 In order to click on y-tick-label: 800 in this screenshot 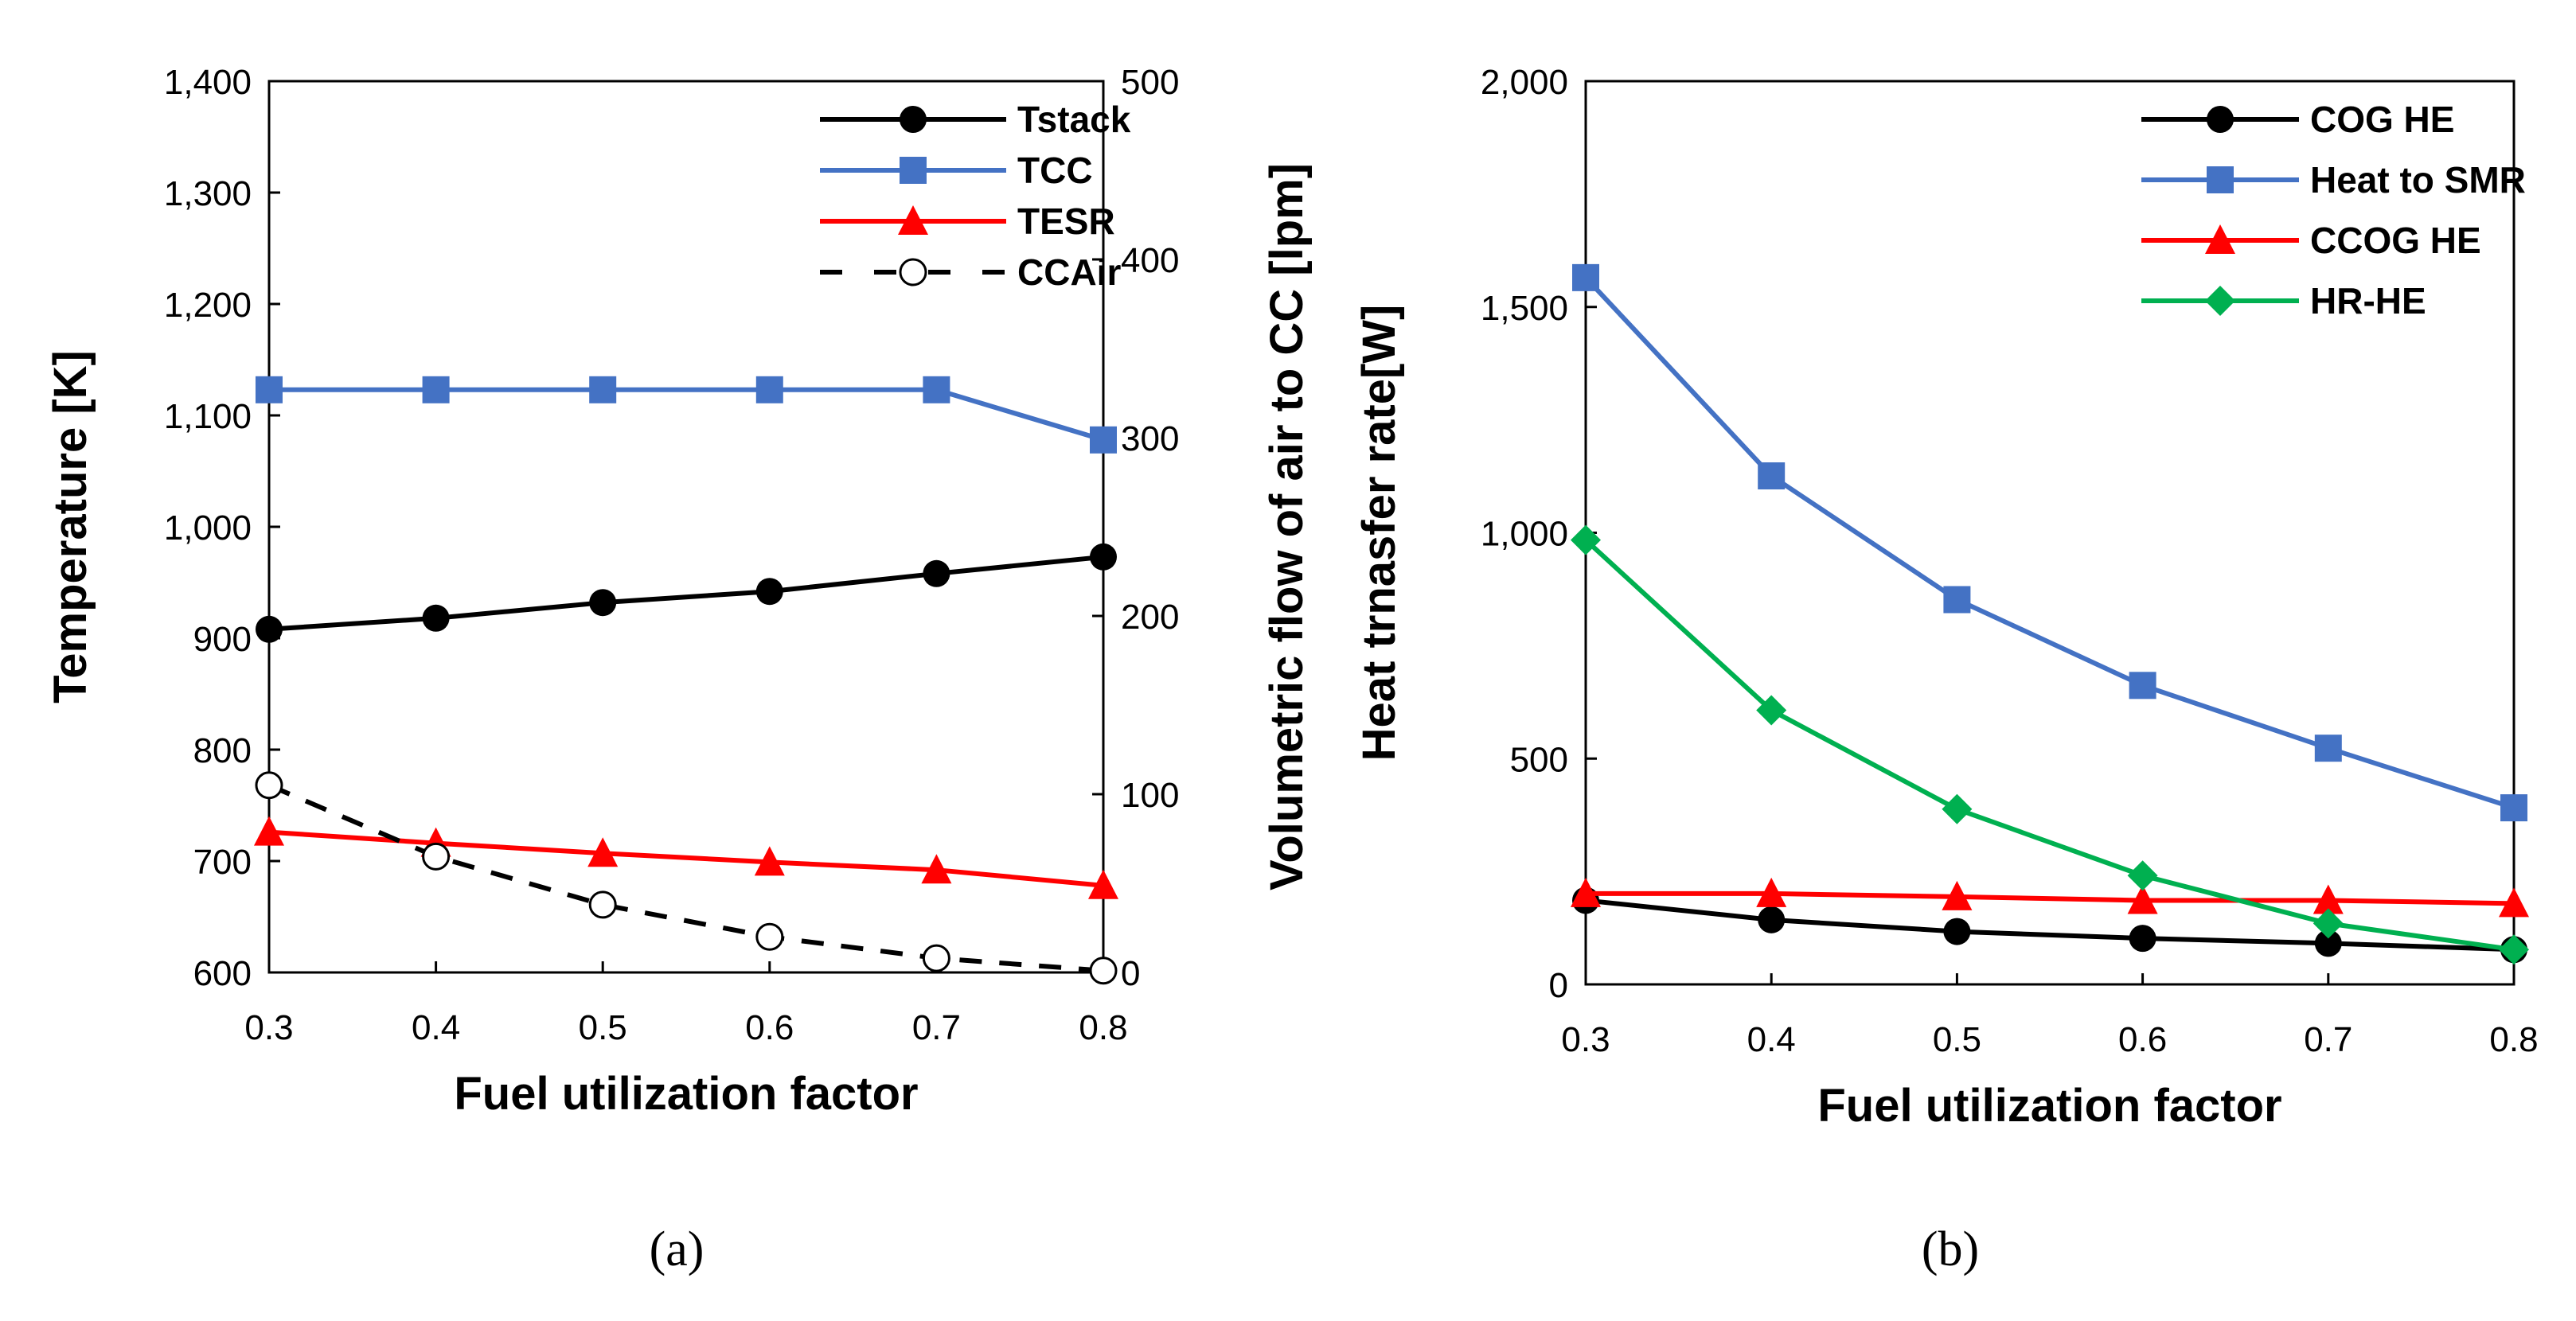, I will do `click(222, 750)`.